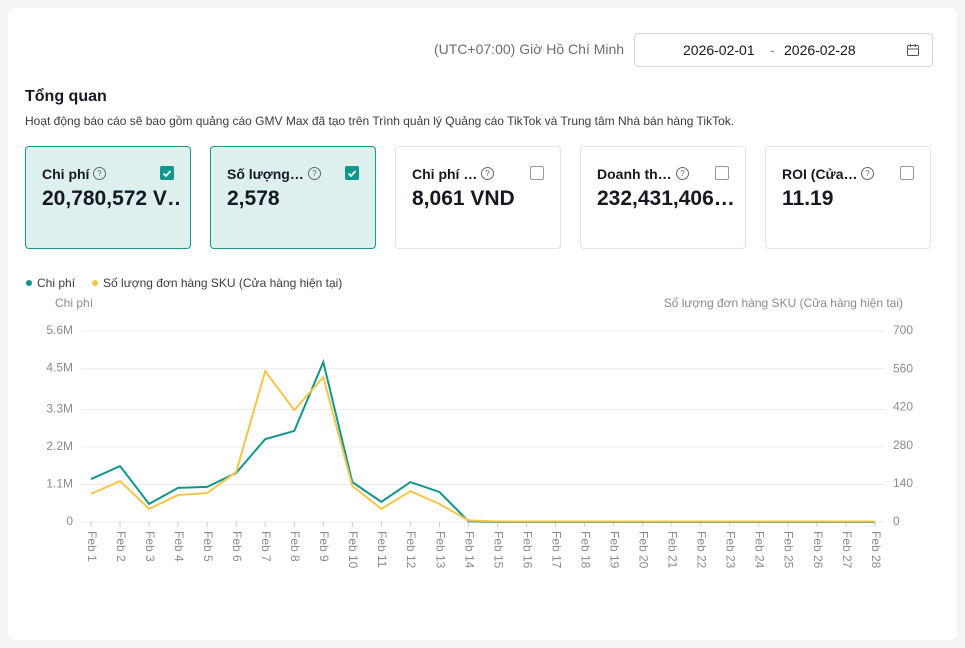  I want to click on x-tick-label: Feb 27, so click(847, 550).